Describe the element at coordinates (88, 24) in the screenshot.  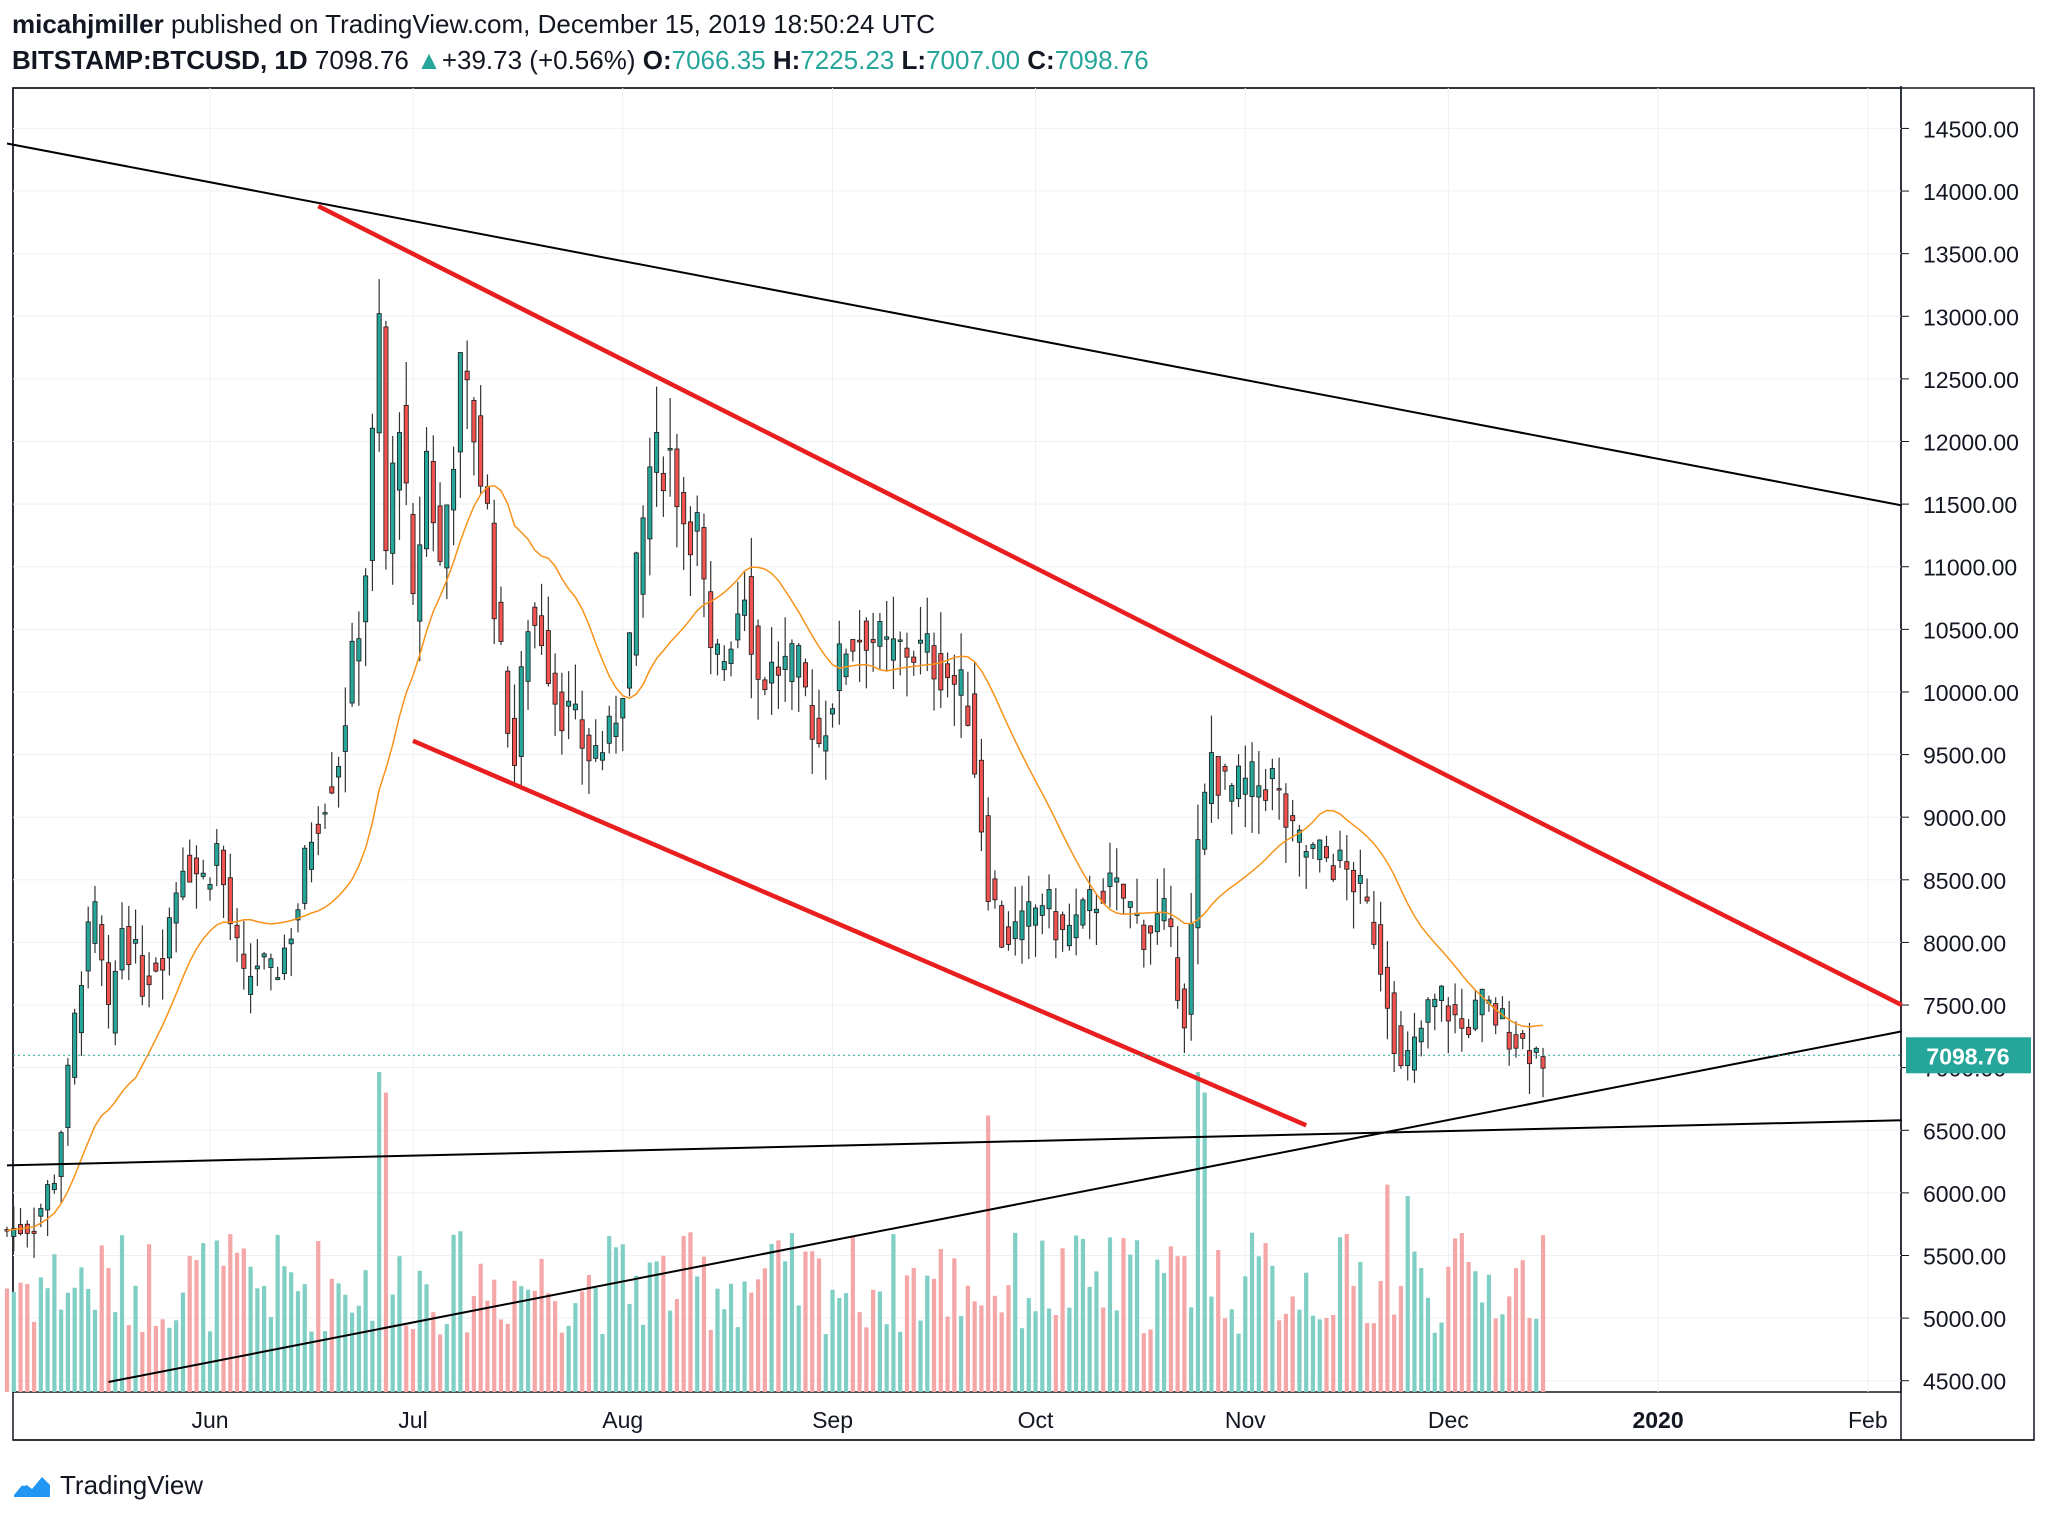
I see `author-name: micahjmiller` at that location.